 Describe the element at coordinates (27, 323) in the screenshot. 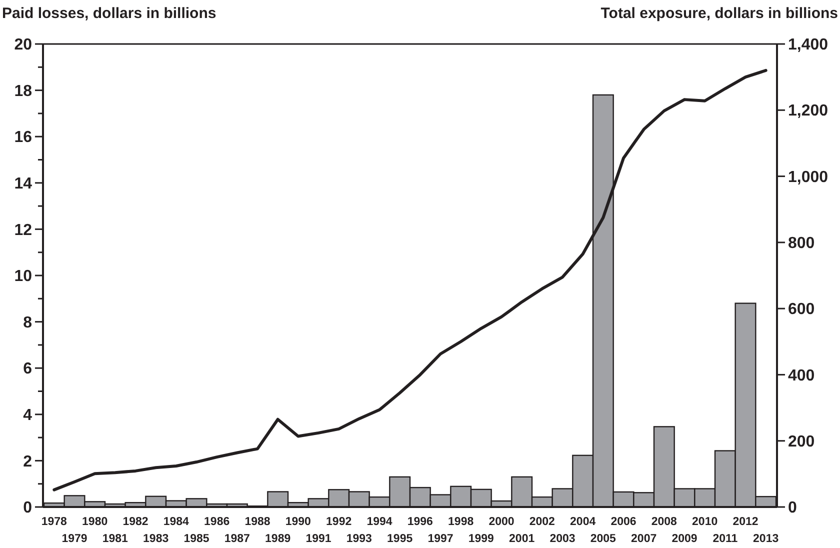

I see `y-tick-label: 8` at that location.